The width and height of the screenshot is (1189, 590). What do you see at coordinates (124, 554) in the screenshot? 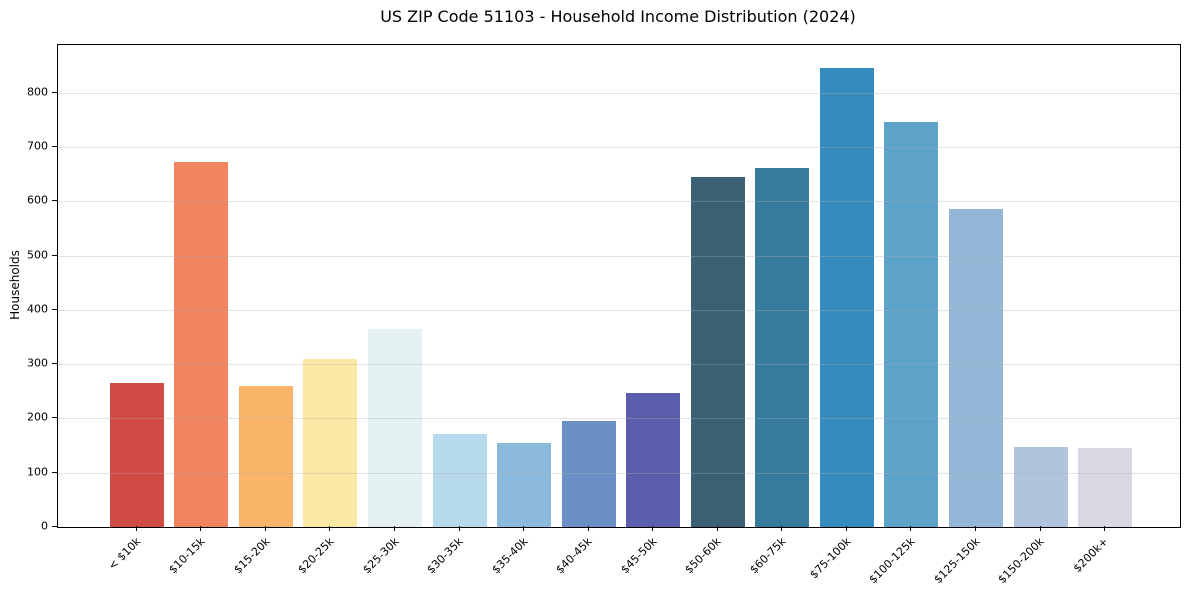
I see `x-tick-label: < $10k` at bounding box center [124, 554].